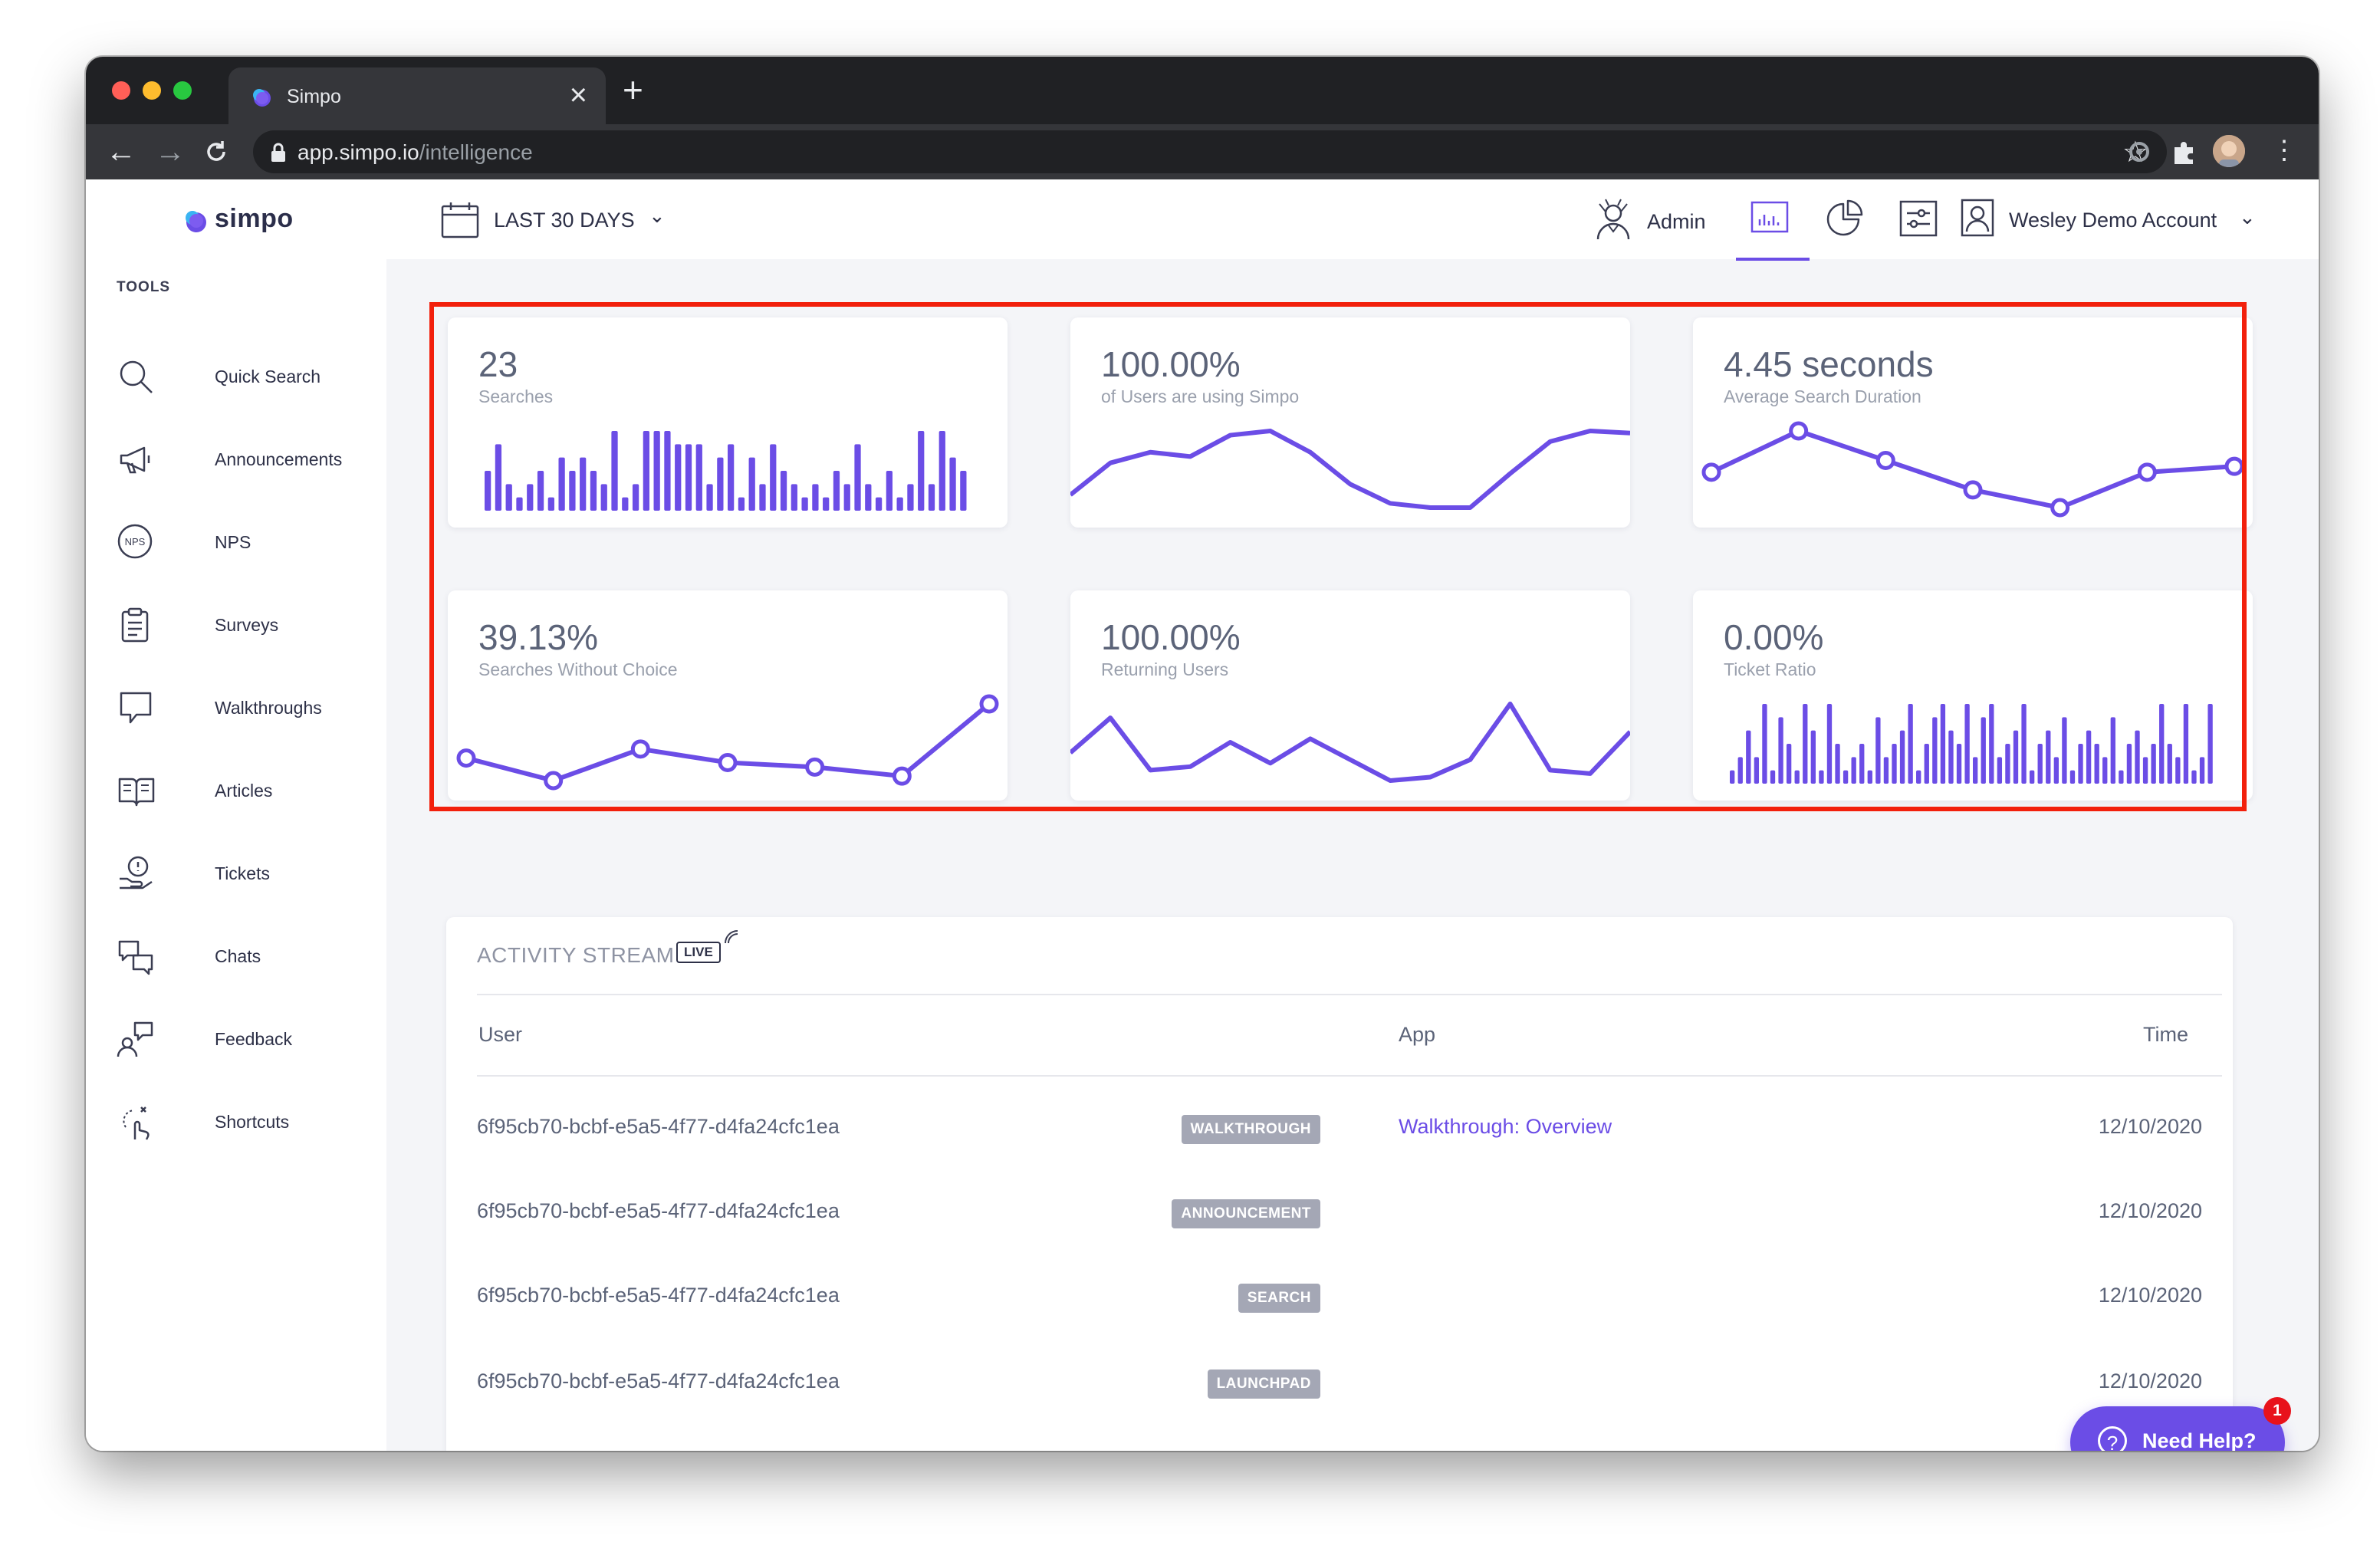 The height and width of the screenshot is (1552, 2380). What do you see at coordinates (1350, 470) in the screenshot?
I see `chart-series-line` at bounding box center [1350, 470].